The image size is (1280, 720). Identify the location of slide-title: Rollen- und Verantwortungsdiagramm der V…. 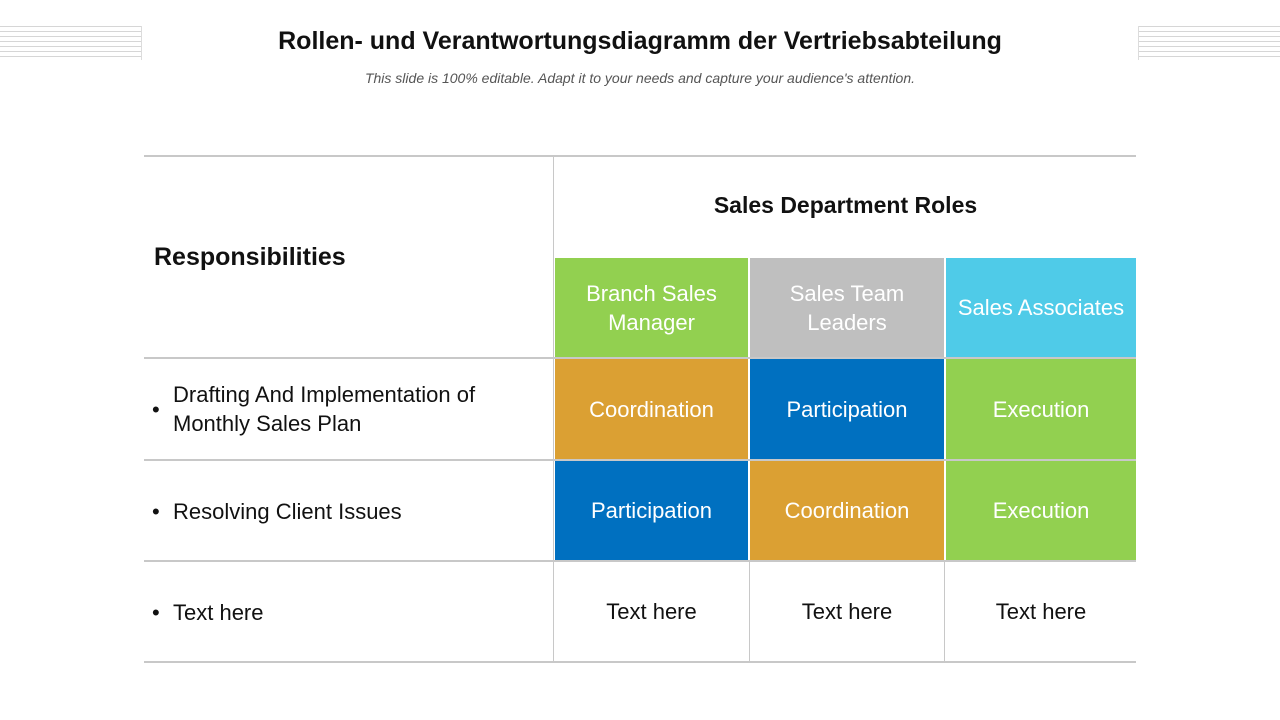
(640, 41).